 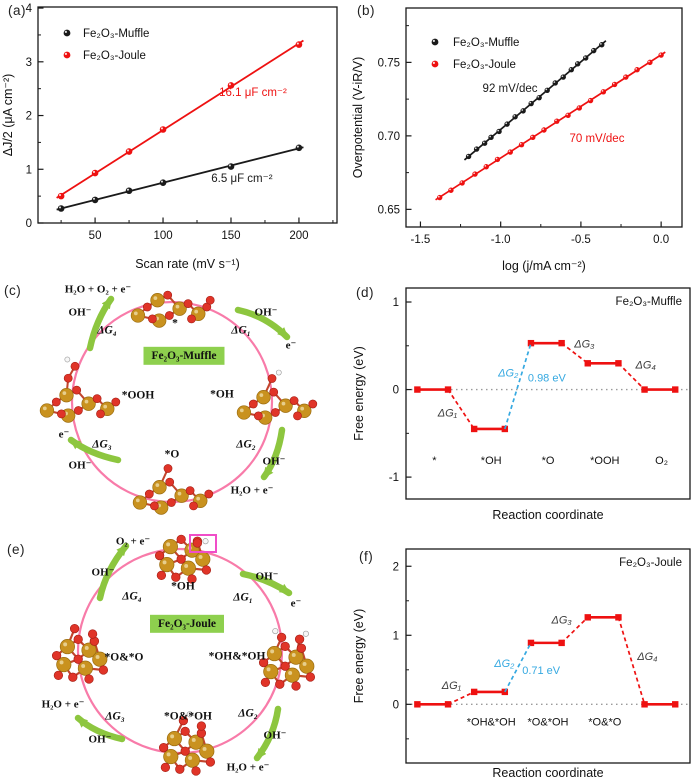 I want to click on svg-text: 1, so click(x=396, y=303).